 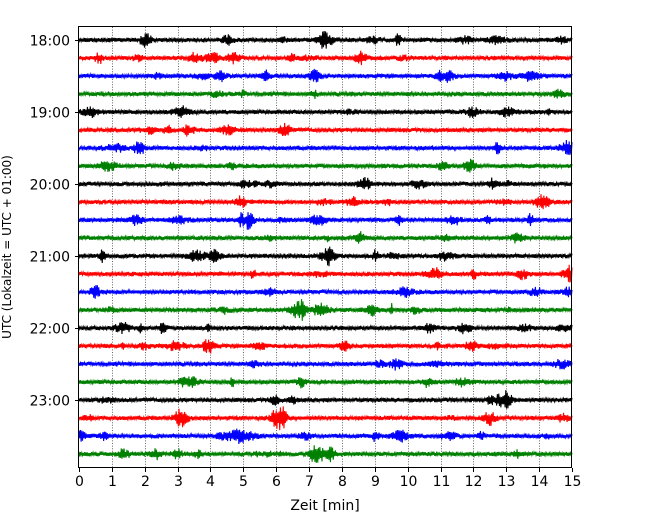 I want to click on y-tick-label: 20:00, so click(x=50, y=186).